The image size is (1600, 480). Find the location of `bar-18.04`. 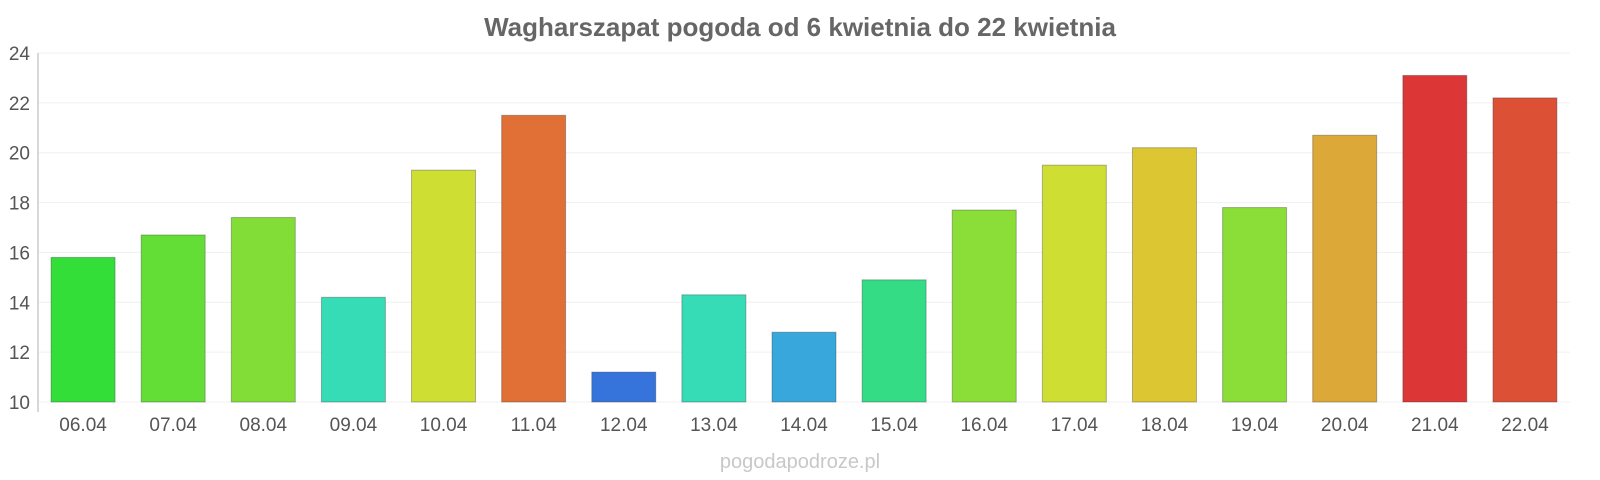

bar-18.04 is located at coordinates (1164, 275).